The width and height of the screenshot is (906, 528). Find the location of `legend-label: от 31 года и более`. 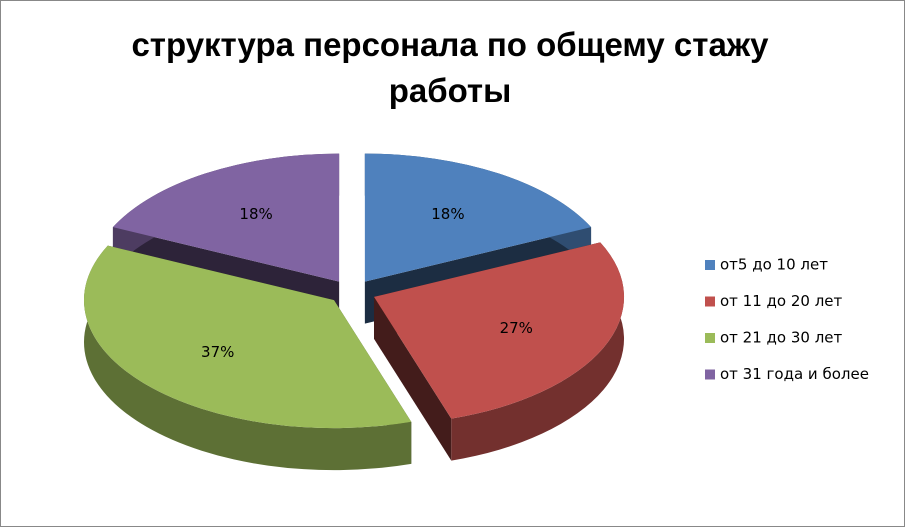

legend-label: от 31 года и более is located at coordinates (794, 374).